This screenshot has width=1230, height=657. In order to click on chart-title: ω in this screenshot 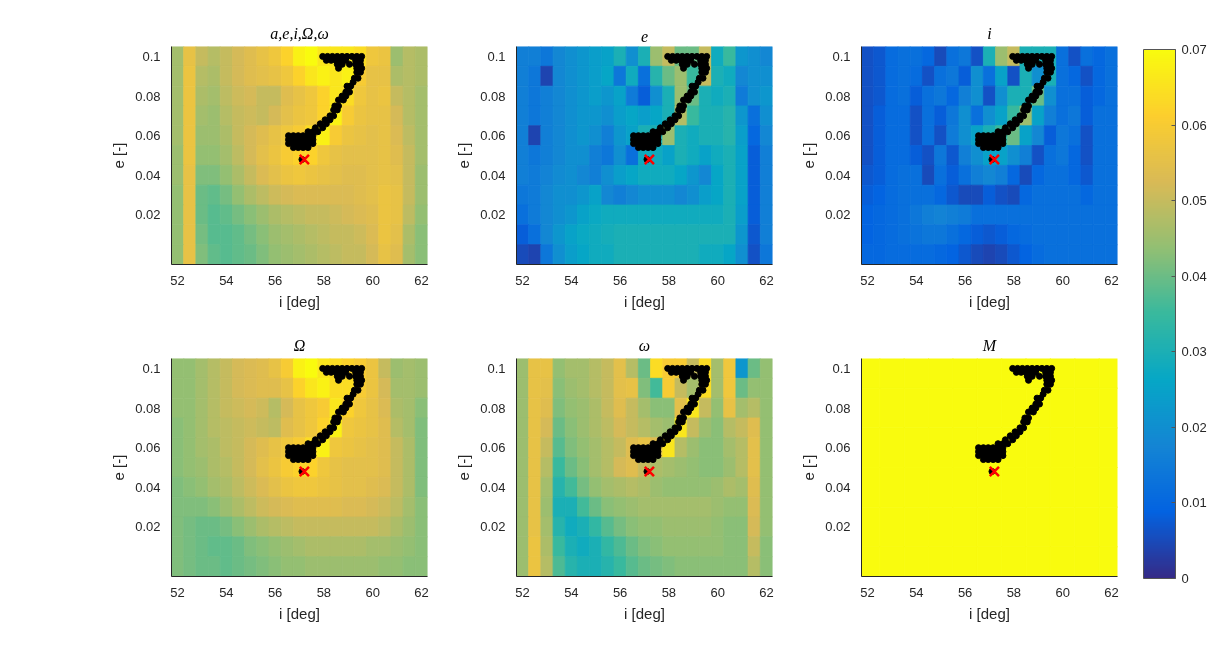, I will do `click(644, 345)`.